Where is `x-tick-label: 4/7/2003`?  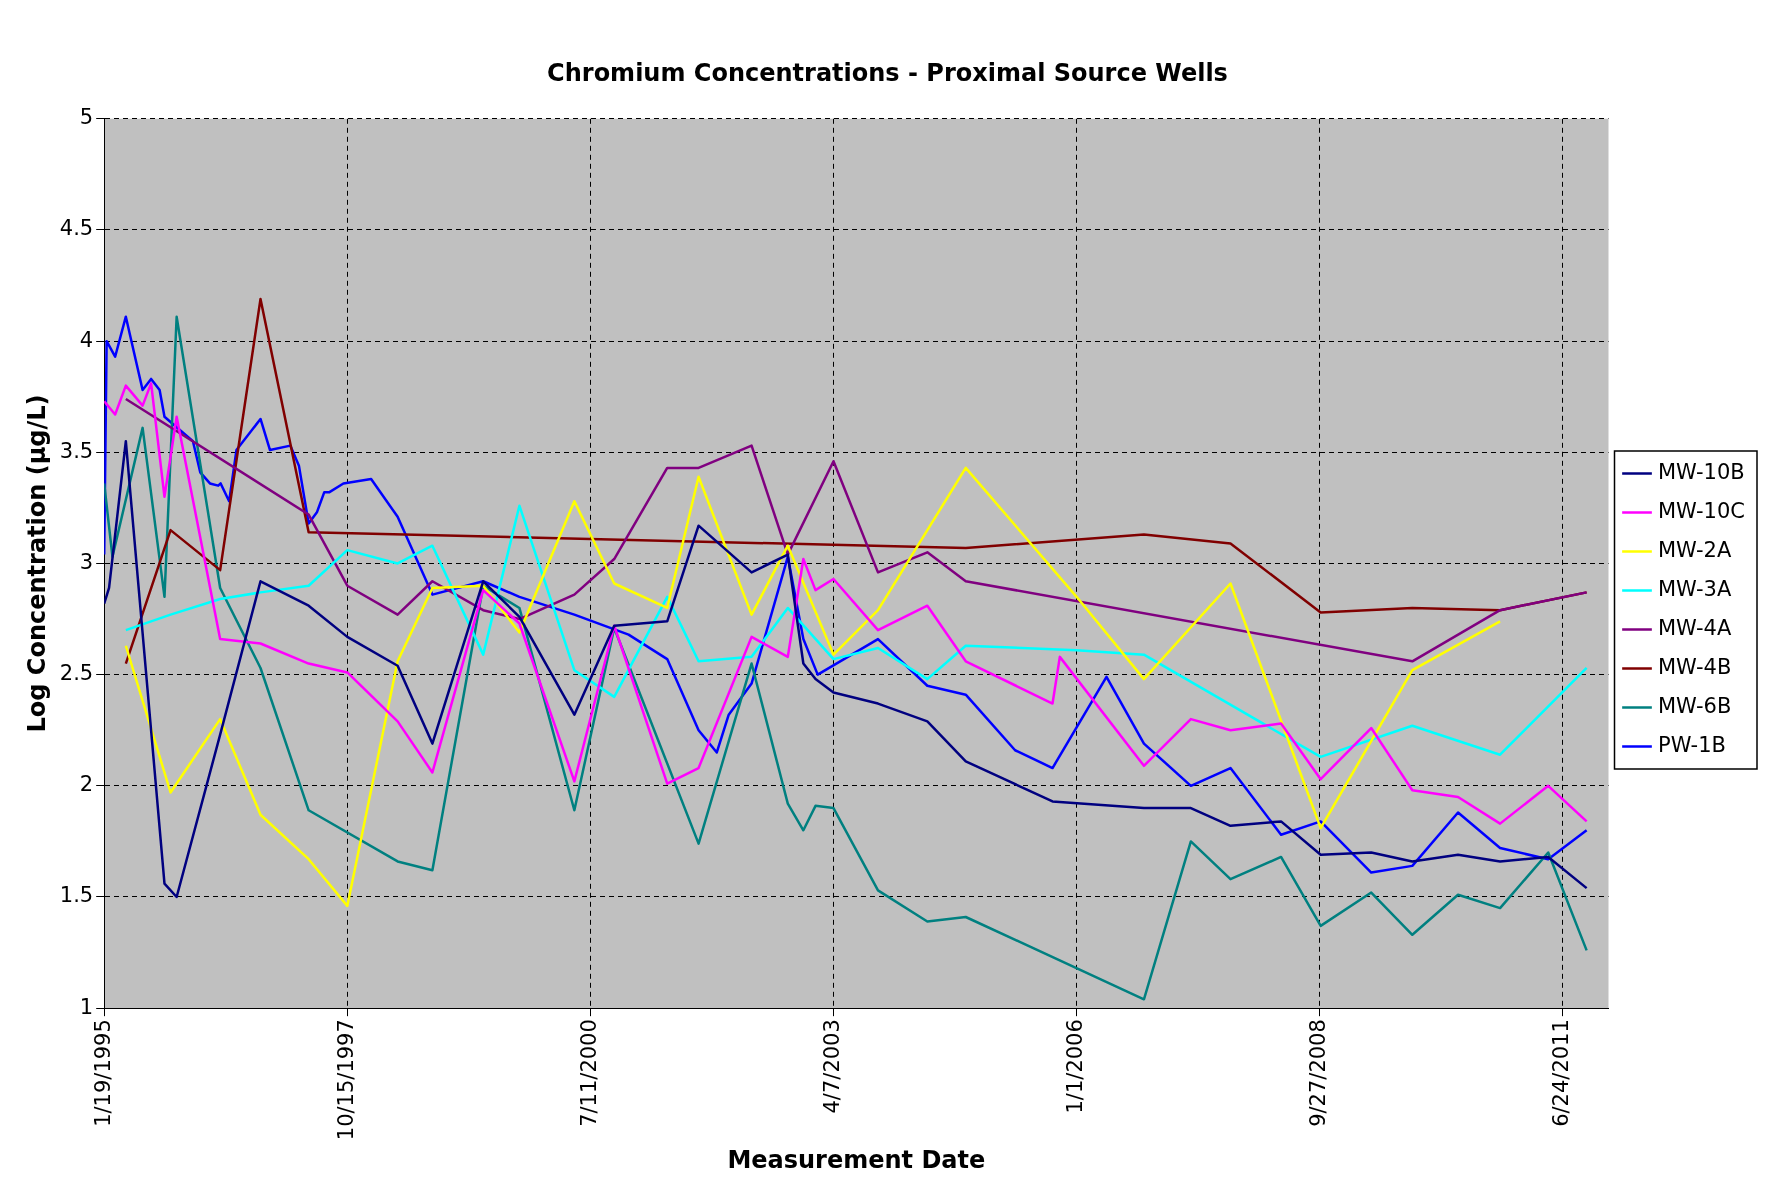
x-tick-label: 4/7/2003 is located at coordinates (831, 1066).